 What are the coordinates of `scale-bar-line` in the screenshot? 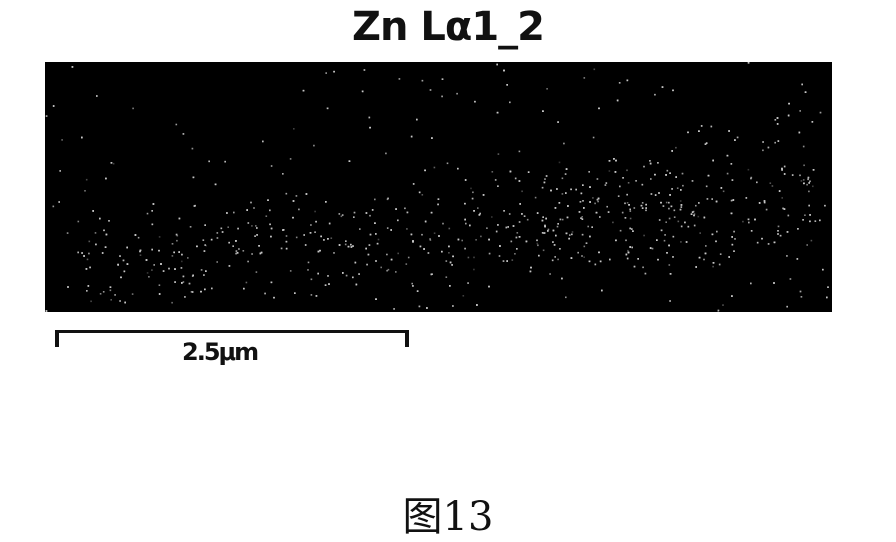 It's located at (231, 331).